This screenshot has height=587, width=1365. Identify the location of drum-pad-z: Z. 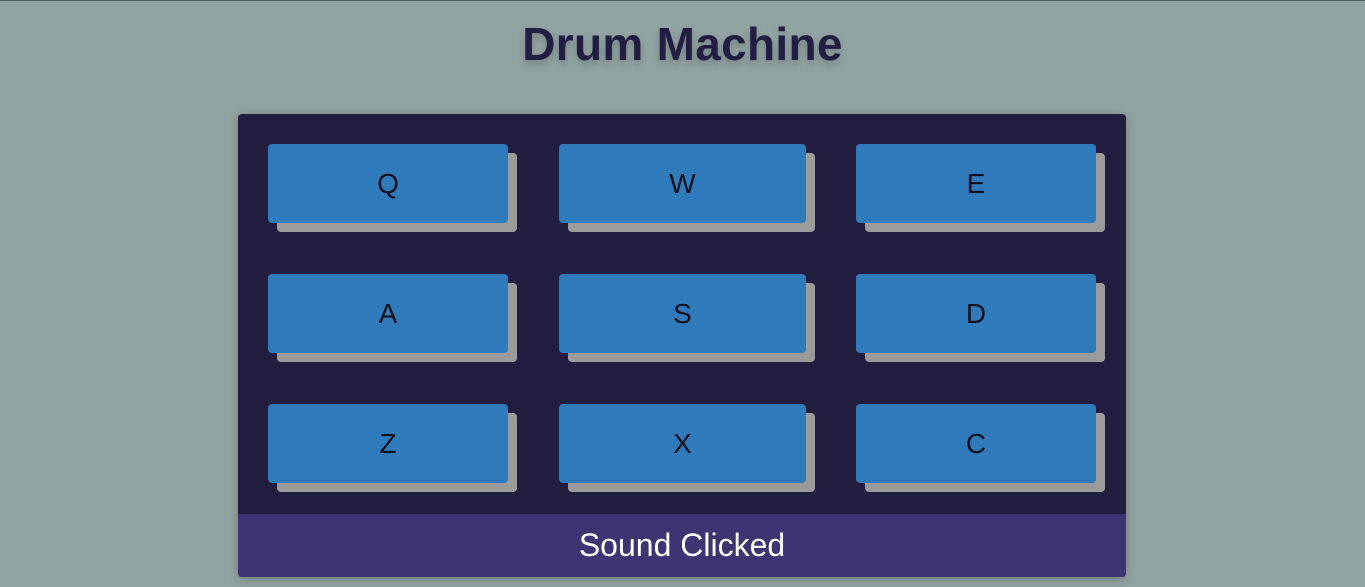
(388, 443).